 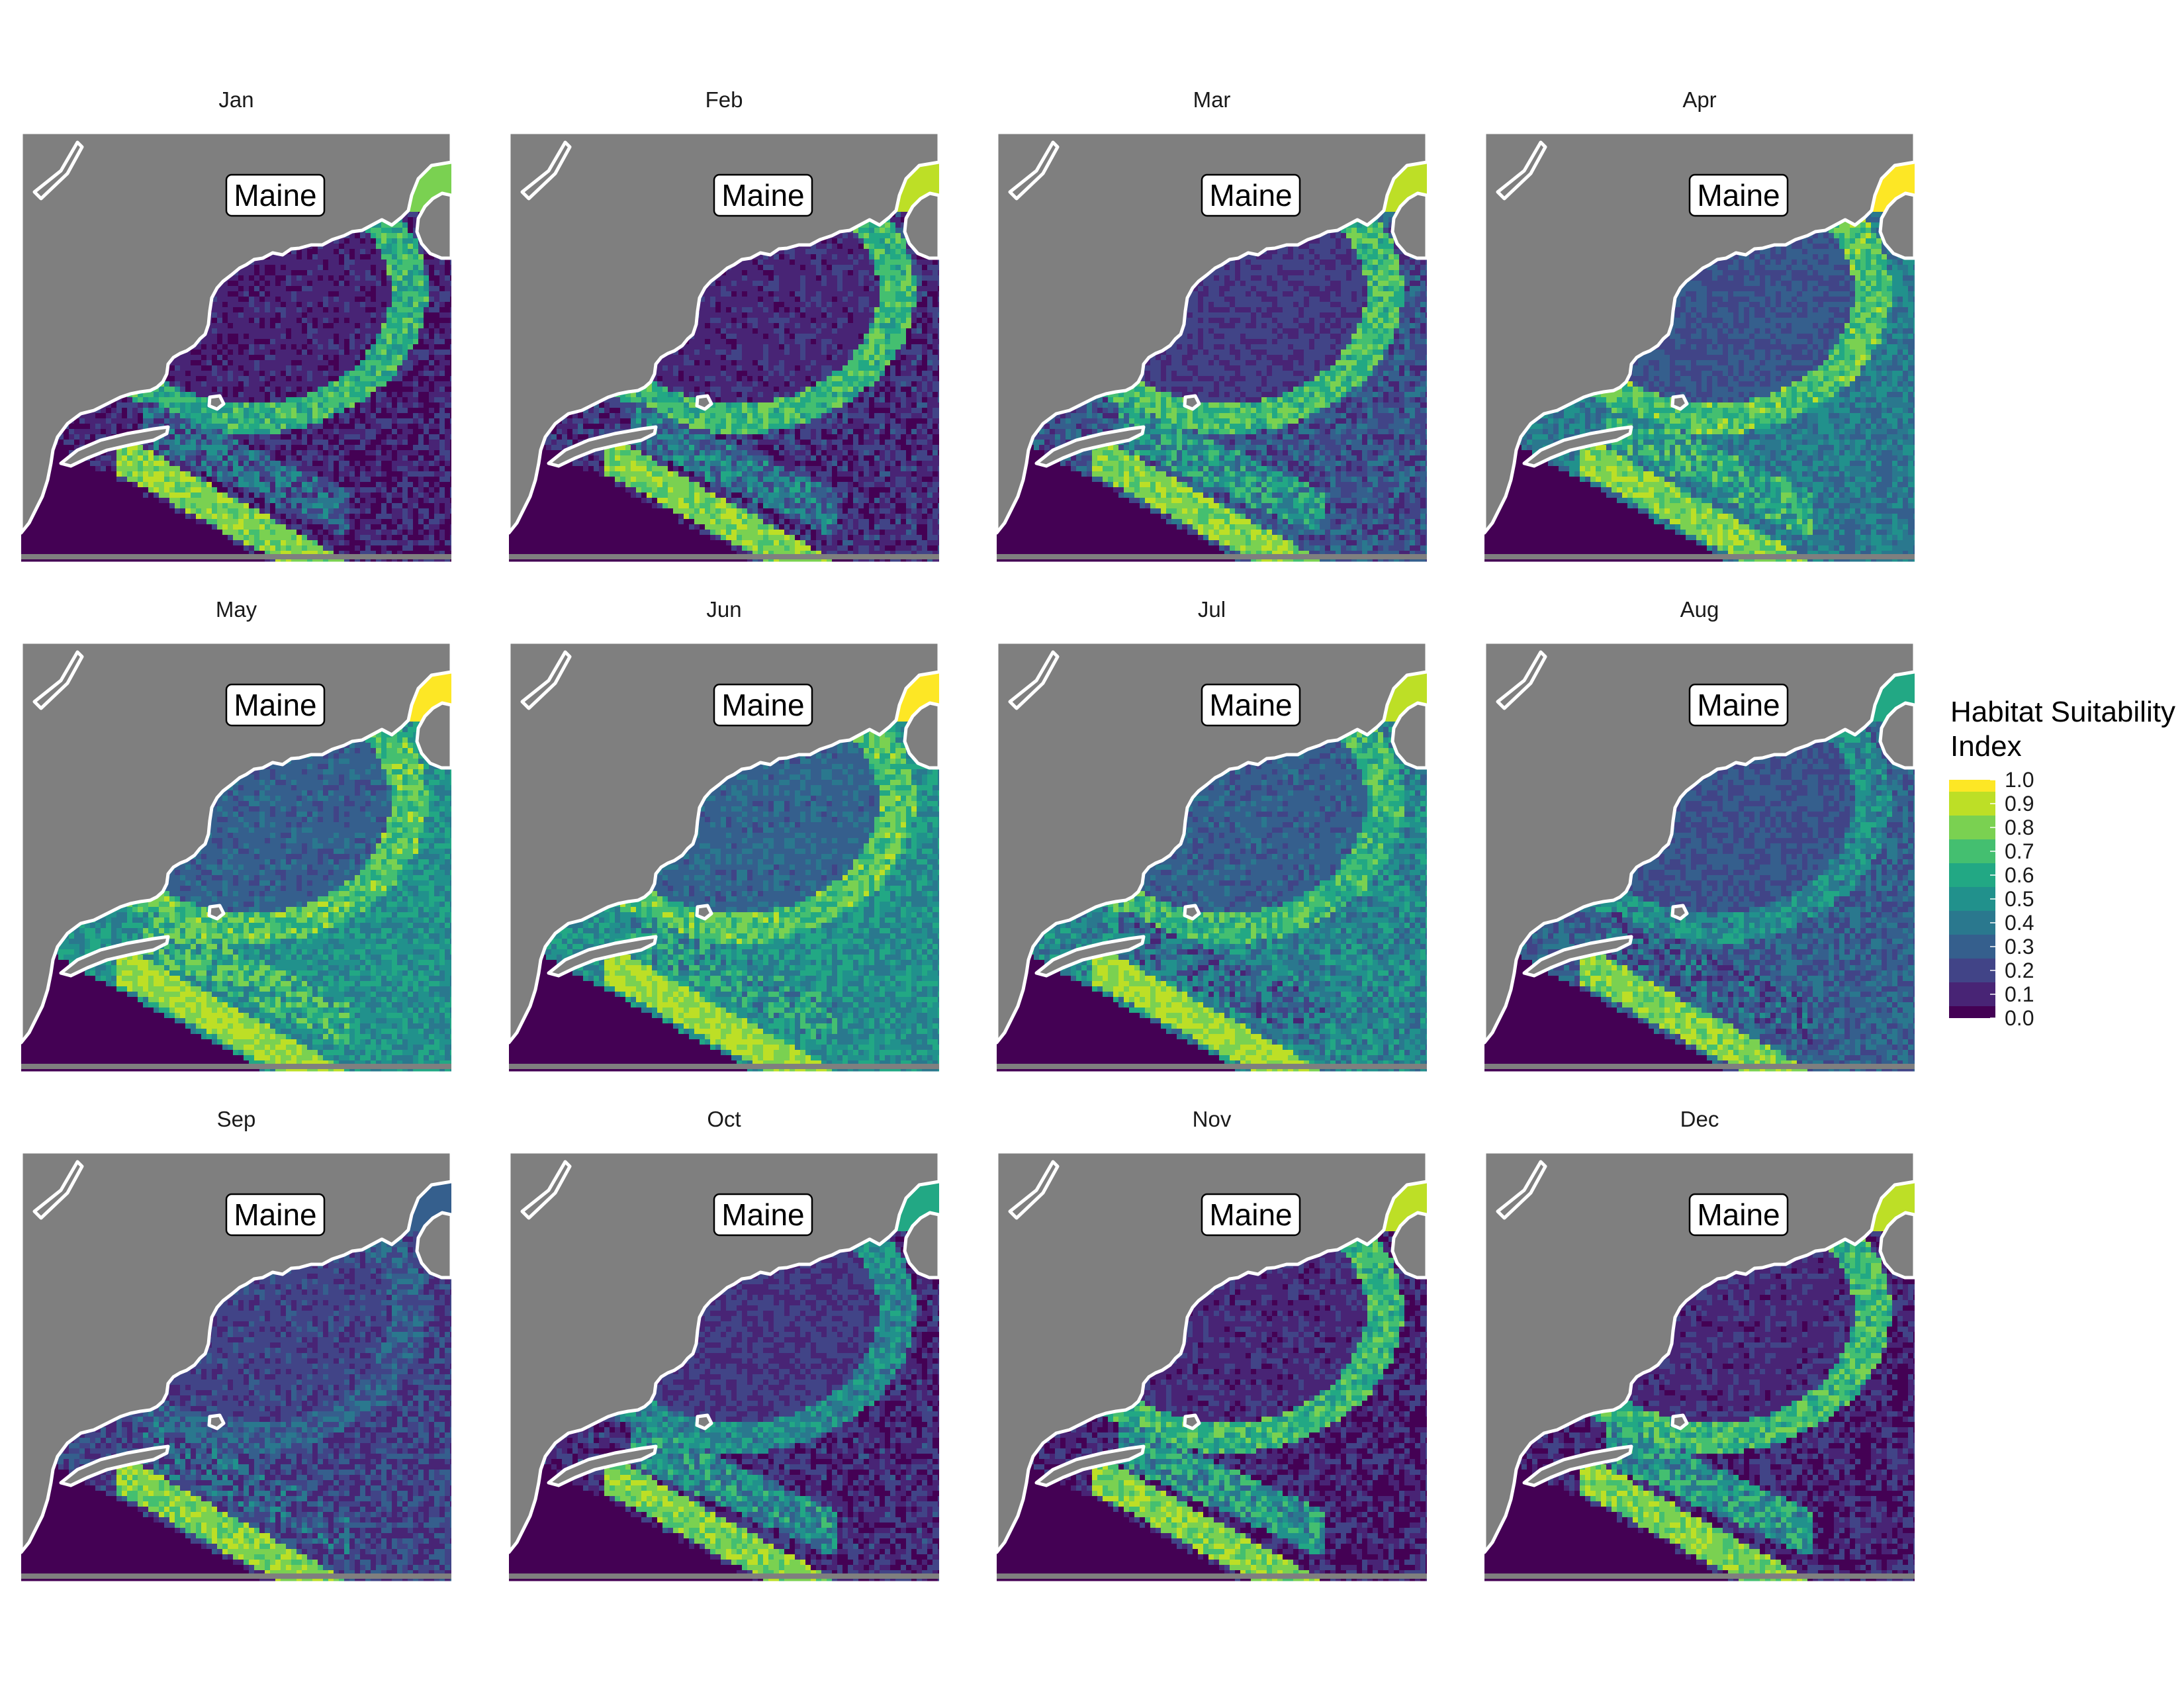 I want to click on facet-title-mar: Mar, so click(x=1212, y=100).